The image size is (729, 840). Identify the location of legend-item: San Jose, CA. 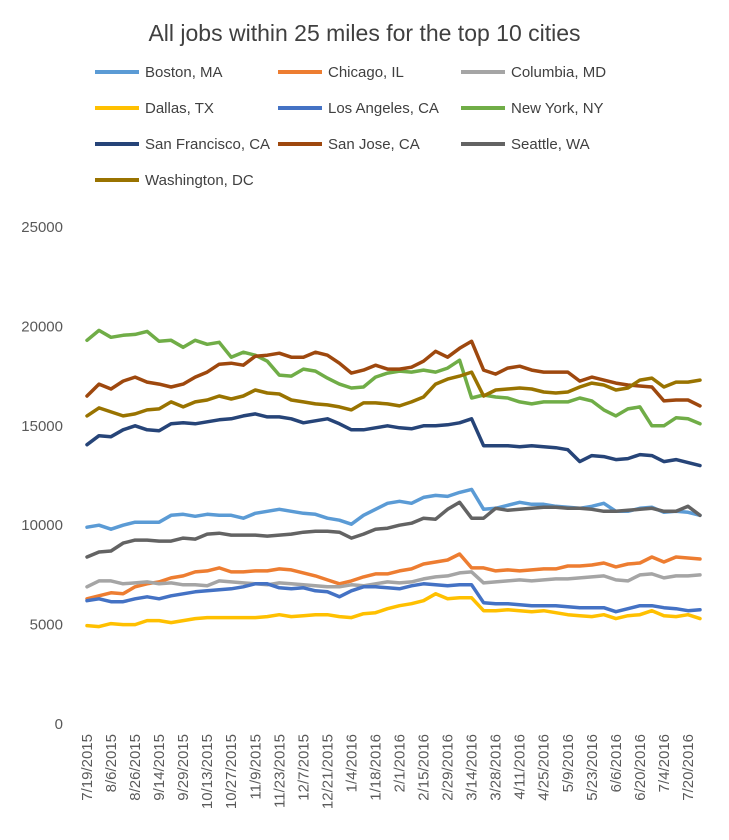
(349, 144).